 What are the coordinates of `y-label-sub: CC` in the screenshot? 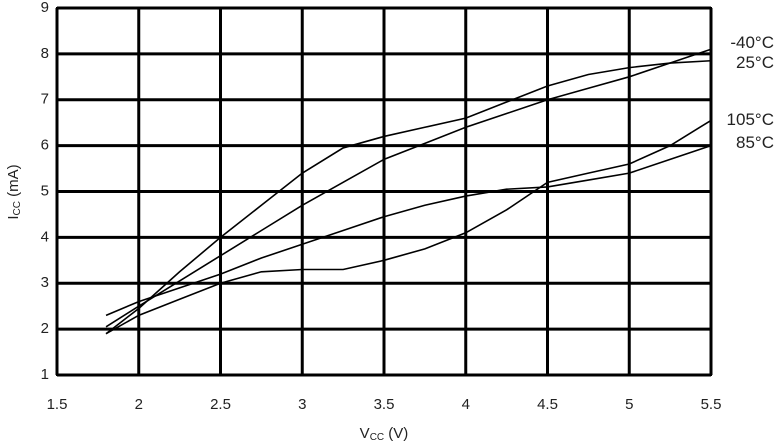 It's located at (17, 208).